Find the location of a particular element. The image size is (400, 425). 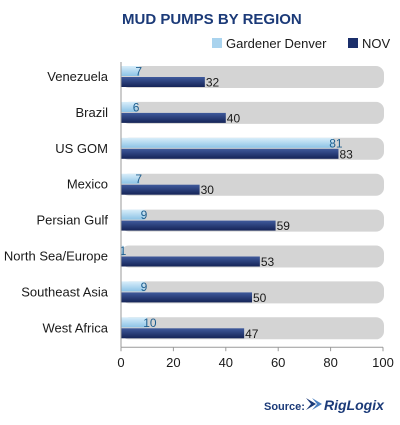

legend: Gardener Denver NOV is located at coordinates (301, 43).